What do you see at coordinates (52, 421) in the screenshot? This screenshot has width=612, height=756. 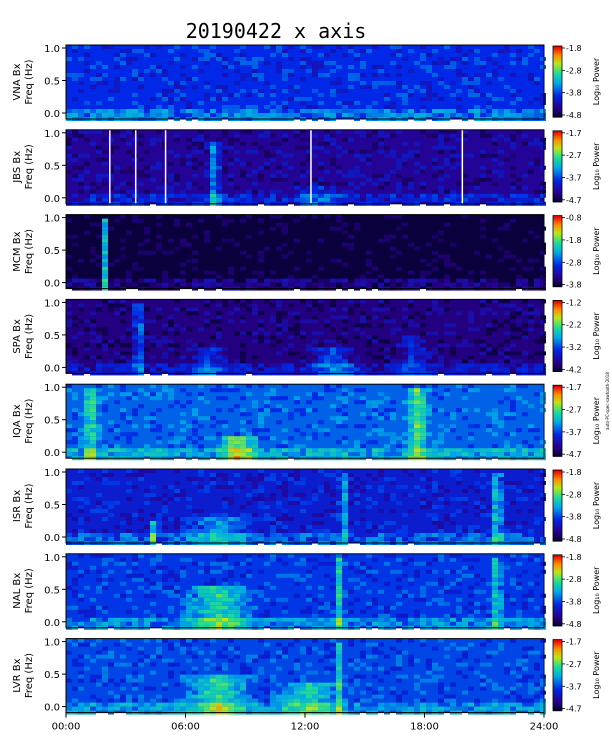 I see `y-tick-label: 0.5` at bounding box center [52, 421].